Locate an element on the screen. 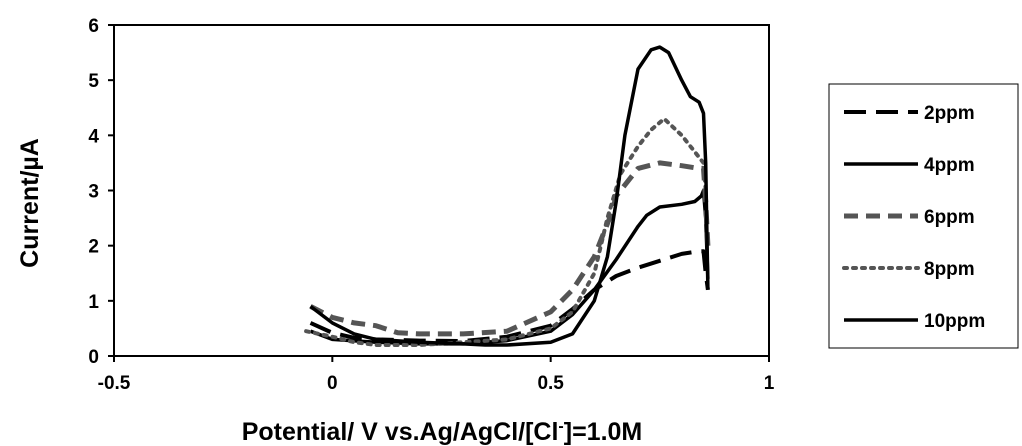 This screenshot has height=446, width=1022. legend-label-4ppm: 4ppm is located at coordinates (949, 165).